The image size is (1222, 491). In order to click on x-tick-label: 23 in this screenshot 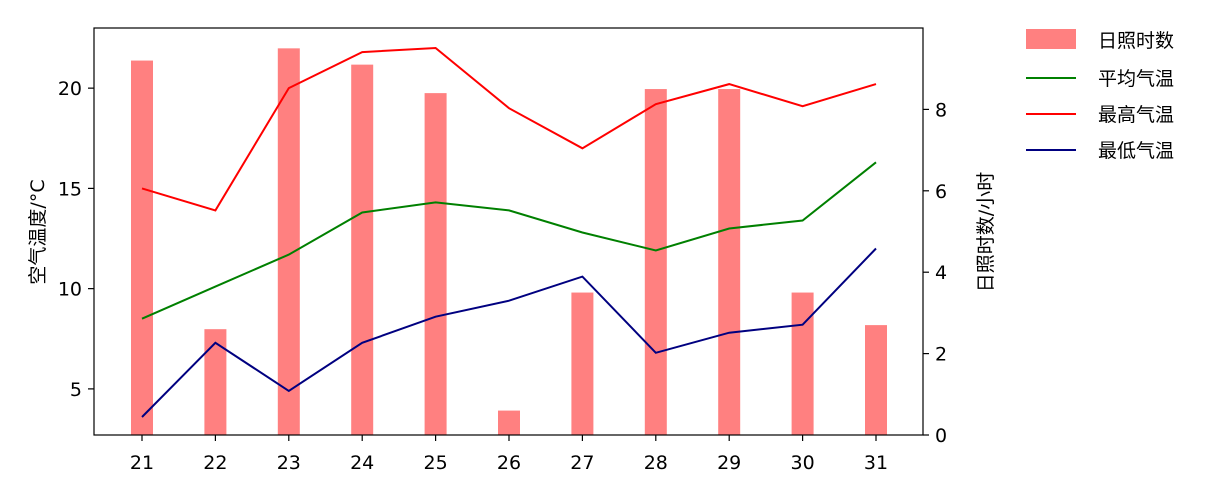, I will do `click(289, 463)`.